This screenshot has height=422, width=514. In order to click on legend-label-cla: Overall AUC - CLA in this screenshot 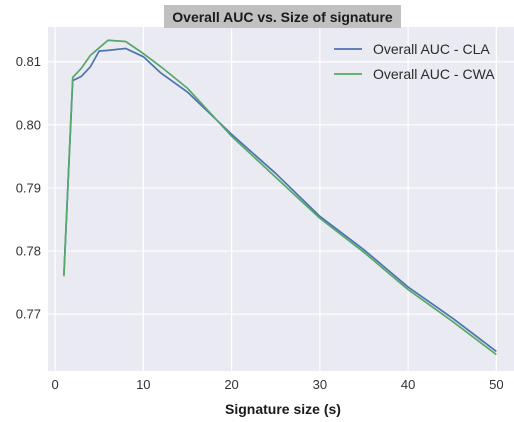, I will do `click(431, 49)`.